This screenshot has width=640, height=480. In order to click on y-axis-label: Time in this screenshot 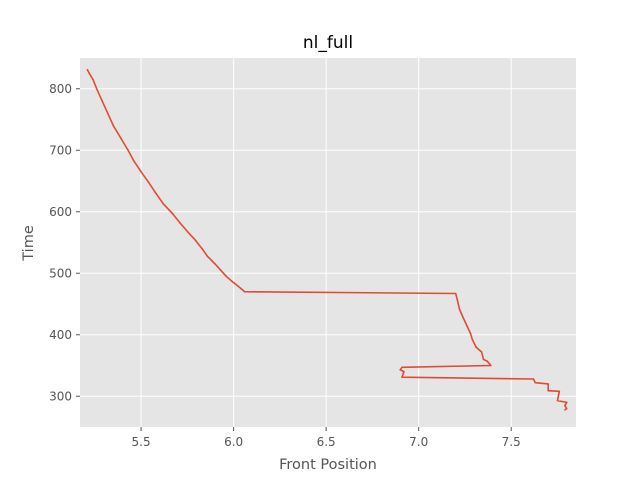, I will do `click(29, 243)`.